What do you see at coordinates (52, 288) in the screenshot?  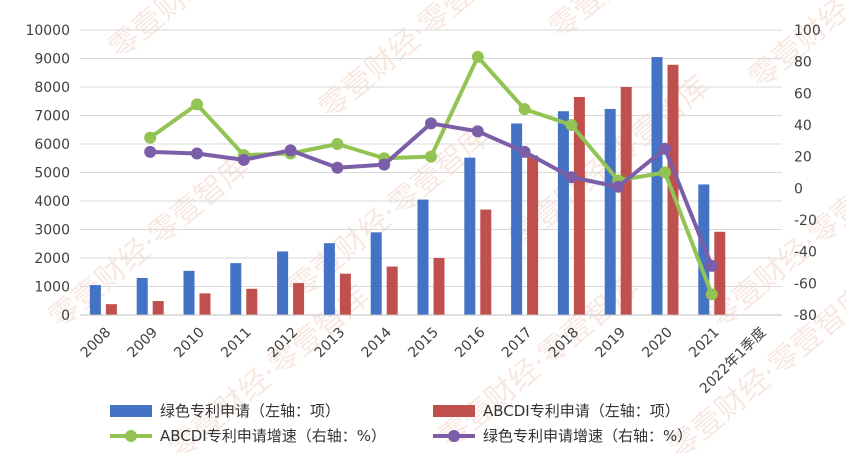 I see `y-left-tick-label: 1000` at bounding box center [52, 288].